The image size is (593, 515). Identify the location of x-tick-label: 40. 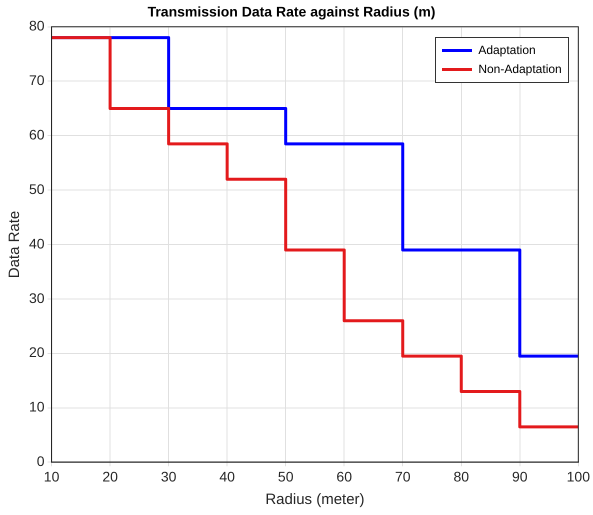
(227, 476).